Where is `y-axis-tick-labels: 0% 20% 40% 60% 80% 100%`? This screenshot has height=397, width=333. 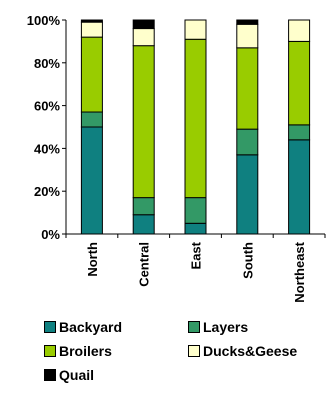
y-axis-tick-labels: 0% 20% 40% 60% 80% 100% is located at coordinates (44, 127).